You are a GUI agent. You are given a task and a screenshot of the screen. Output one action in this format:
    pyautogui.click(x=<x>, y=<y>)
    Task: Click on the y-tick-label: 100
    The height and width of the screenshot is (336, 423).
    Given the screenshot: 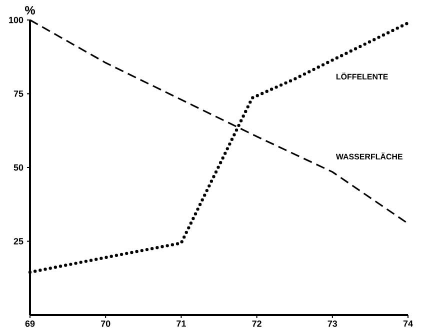 What is the action you would take?
    pyautogui.click(x=16, y=20)
    